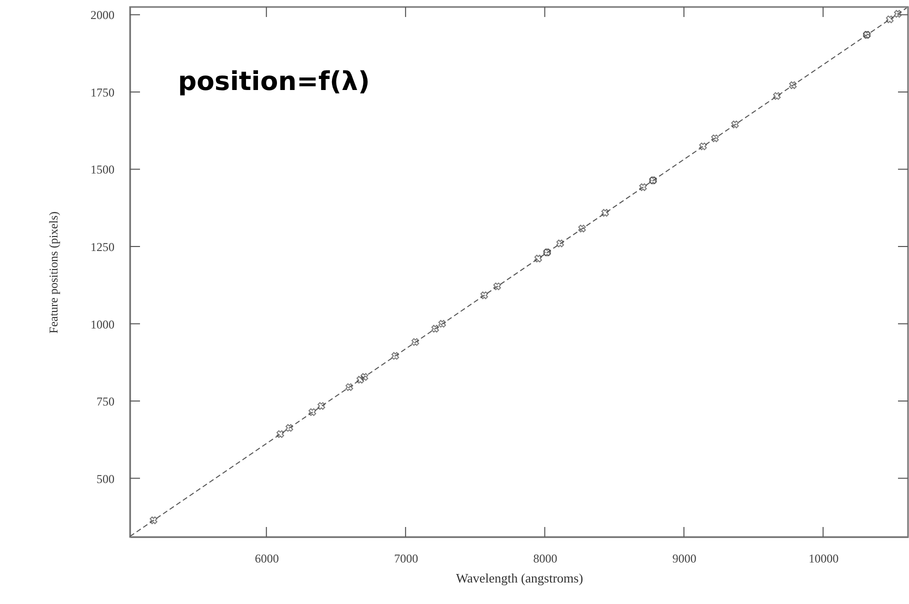 The width and height of the screenshot is (909, 604). I want to click on y-axis-title: Feature positions (pixels), so click(53, 273).